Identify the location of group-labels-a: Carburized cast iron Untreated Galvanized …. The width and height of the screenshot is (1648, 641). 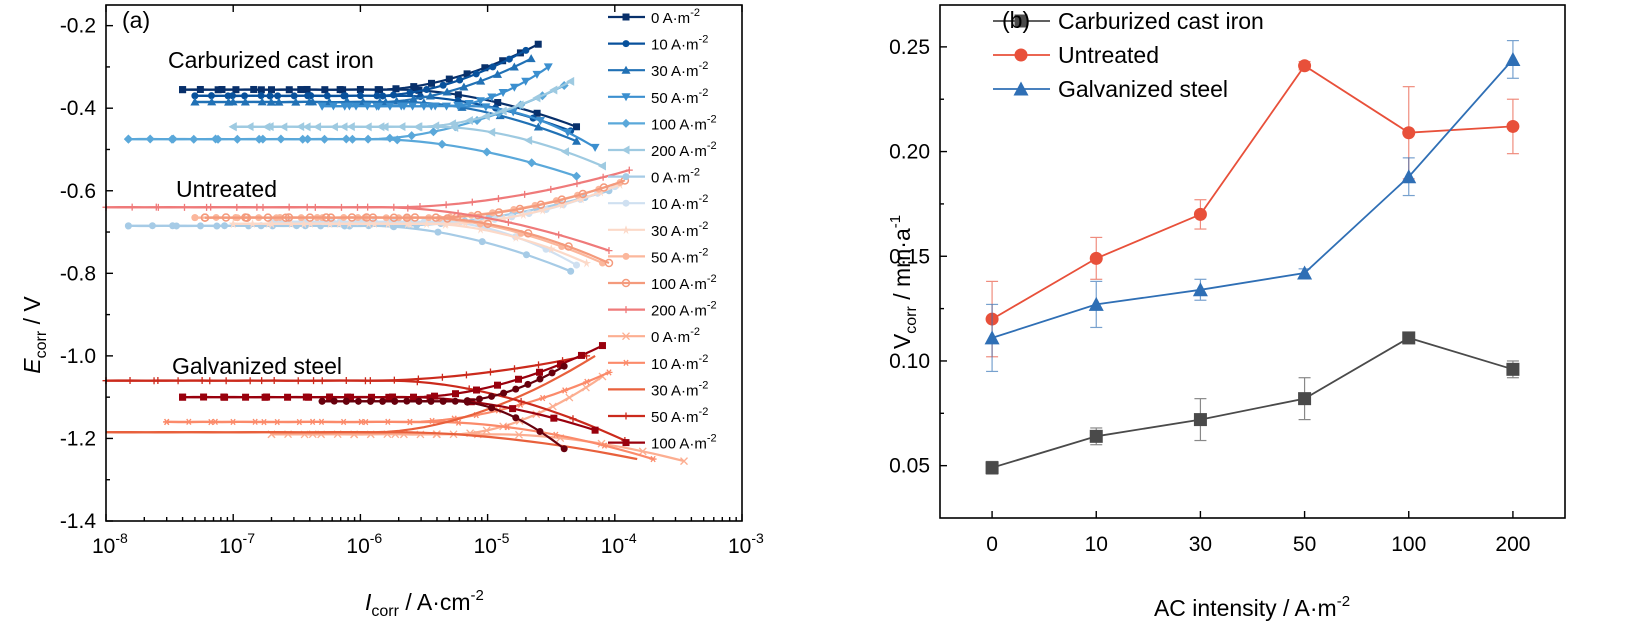
(271, 213).